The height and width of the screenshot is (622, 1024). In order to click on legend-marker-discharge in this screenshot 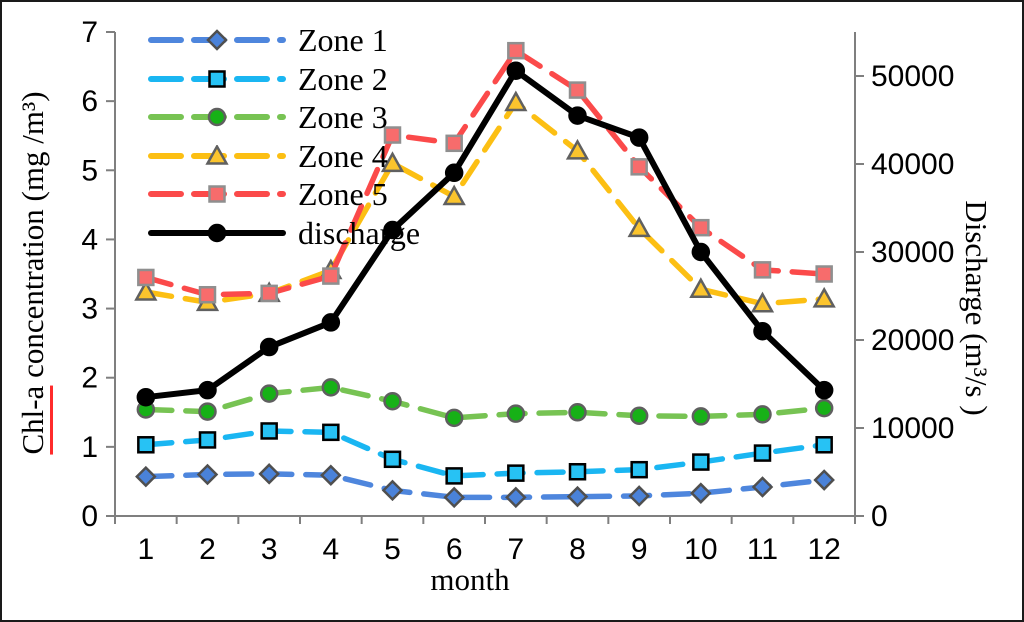, I will do `click(217, 232)`.